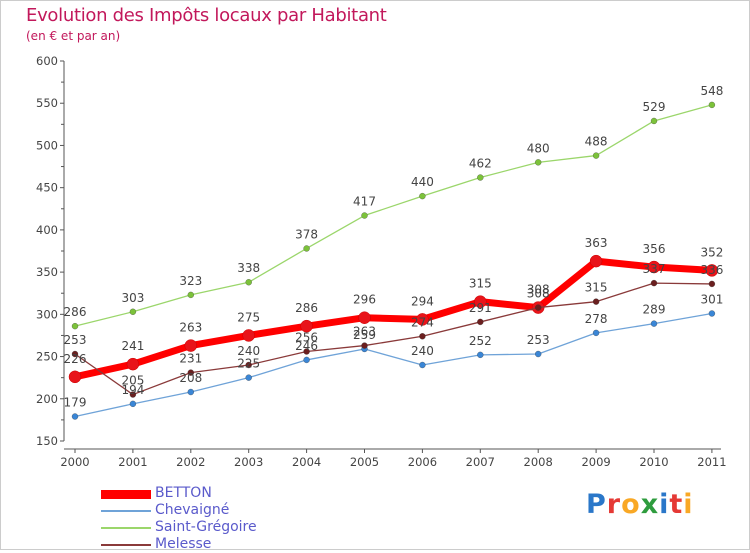 The image size is (750, 553). What do you see at coordinates (248, 268) in the screenshot?
I see `data-label: 338` at bounding box center [248, 268].